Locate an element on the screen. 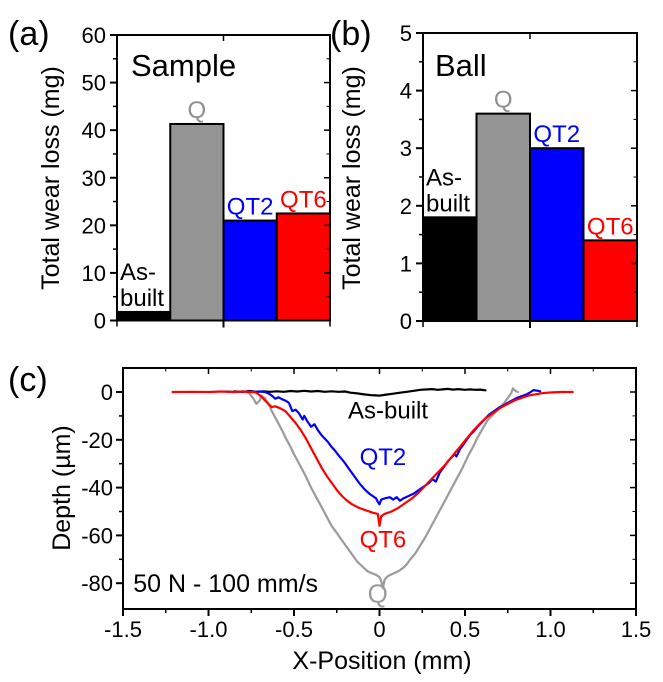 The height and width of the screenshot is (682, 663). panel-b-title: Ball is located at coordinates (461, 65).